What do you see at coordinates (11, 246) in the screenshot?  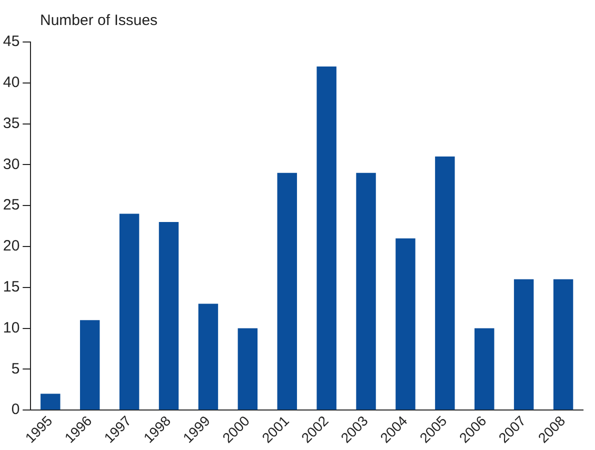 I see `y-tick-label: 20` at bounding box center [11, 246].